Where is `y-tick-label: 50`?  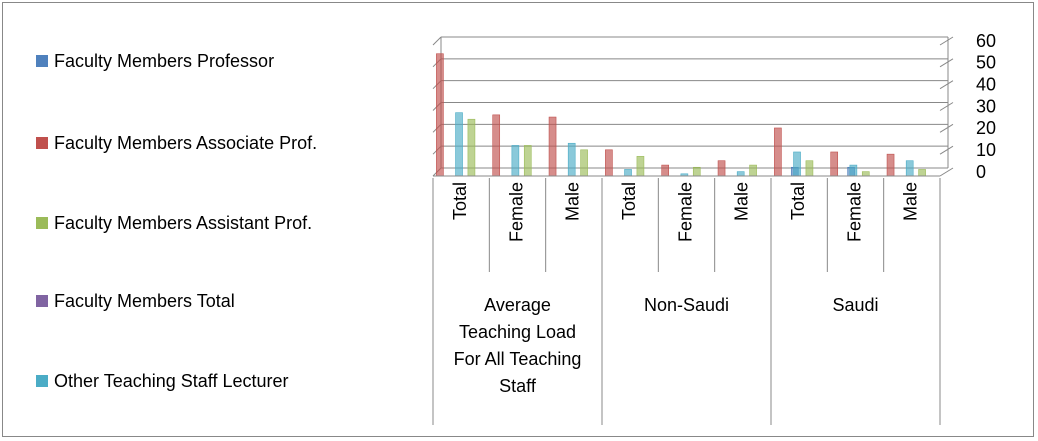 y-tick-label: 50 is located at coordinates (986, 63).